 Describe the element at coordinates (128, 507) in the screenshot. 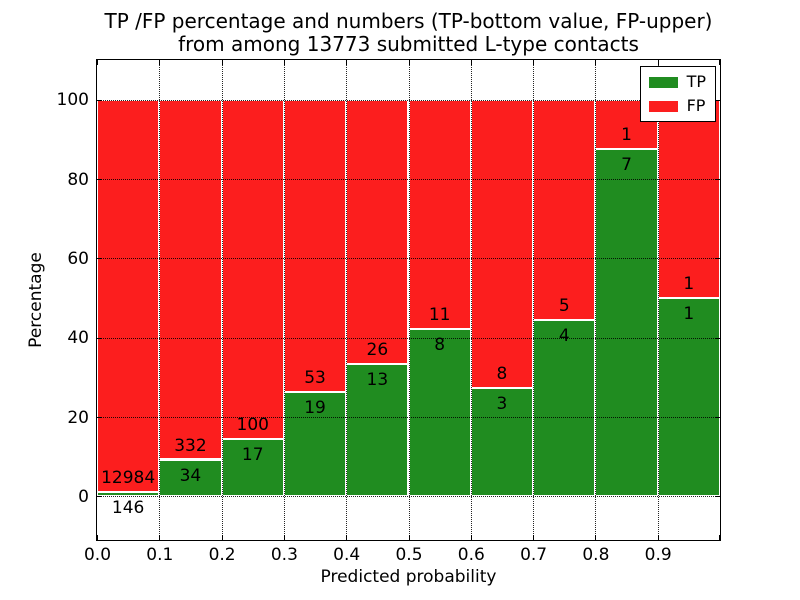

I see `tp-count-label: 146` at that location.